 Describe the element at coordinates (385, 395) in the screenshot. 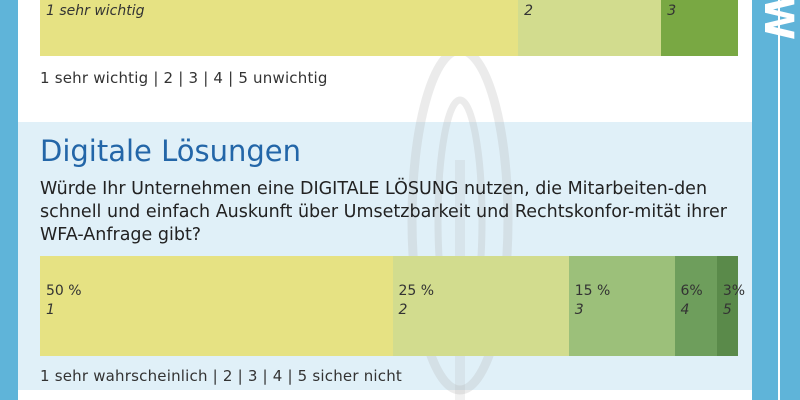

I see `bottom-panel-strip` at that location.